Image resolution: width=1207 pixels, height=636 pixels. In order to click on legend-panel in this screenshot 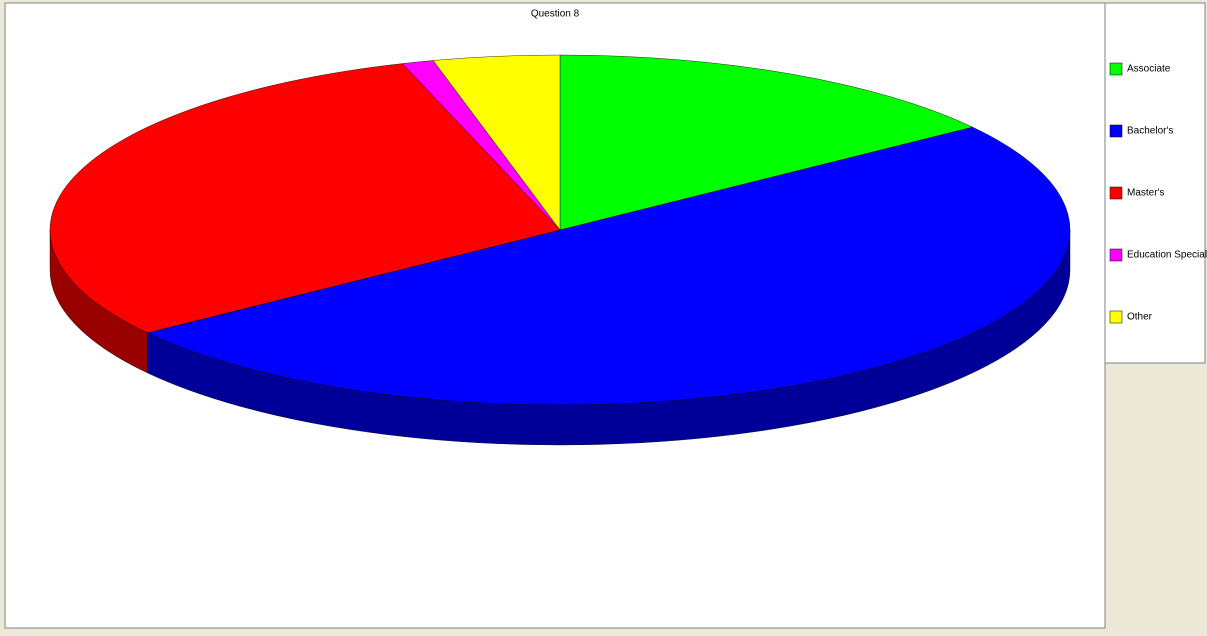, I will do `click(1155, 183)`.